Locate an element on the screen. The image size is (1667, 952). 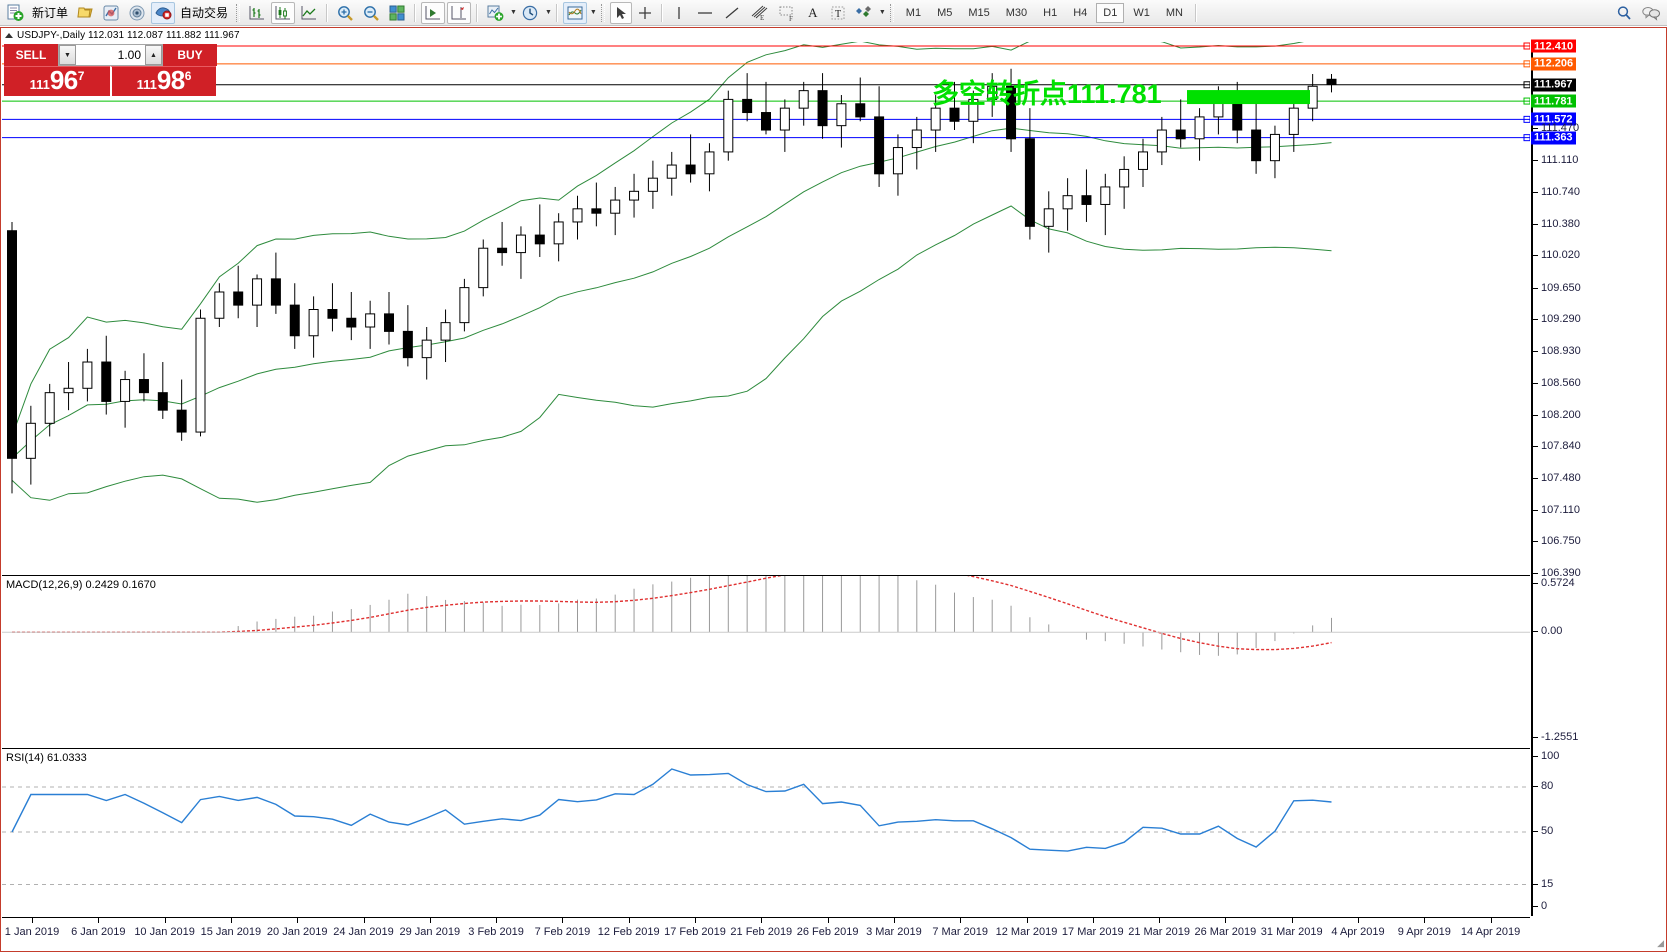
trendline-icon is located at coordinates (732, 13).